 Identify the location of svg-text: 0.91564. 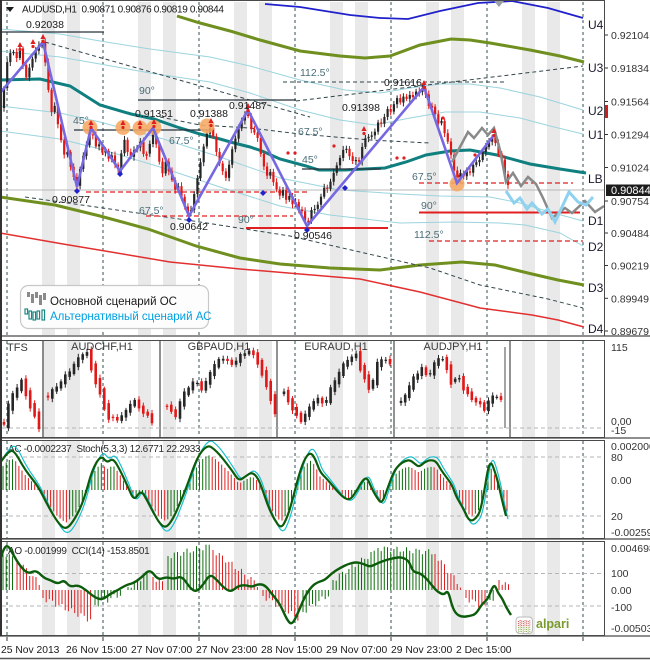
(630, 103).